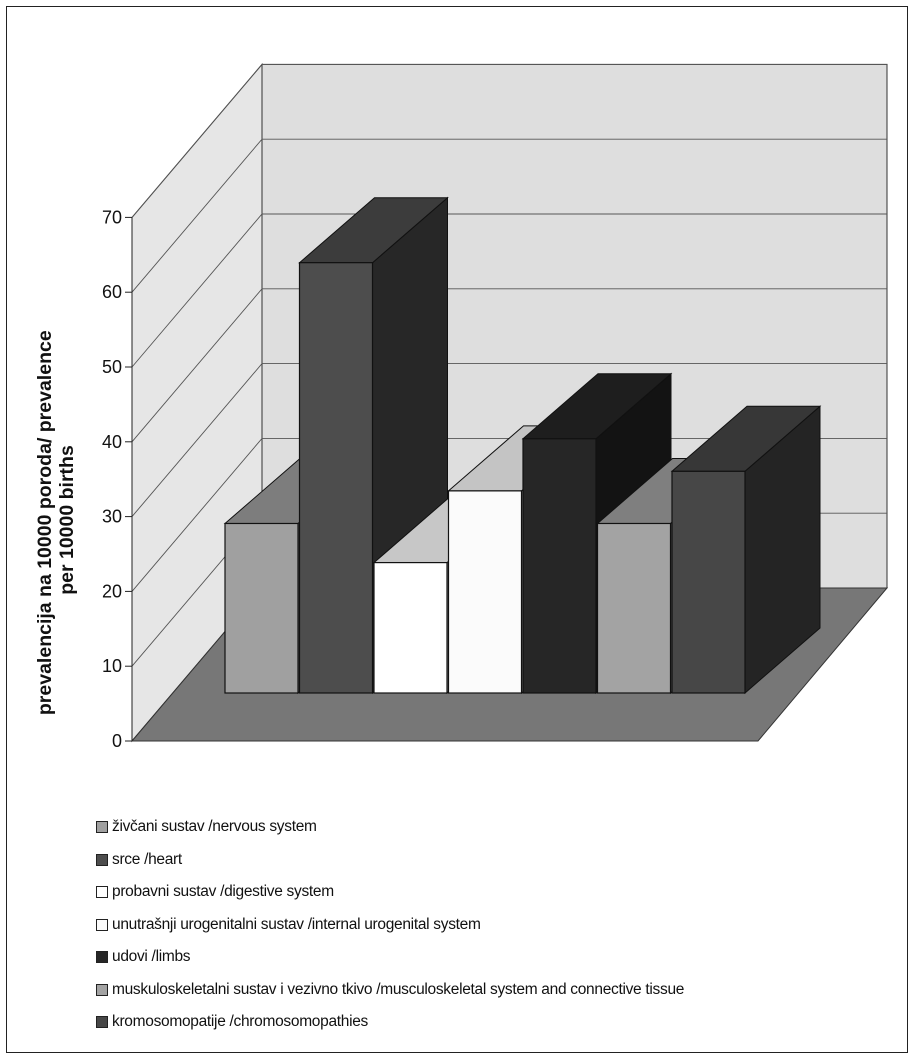 The height and width of the screenshot is (1059, 917). I want to click on y-tick-label: 70, so click(112, 217).